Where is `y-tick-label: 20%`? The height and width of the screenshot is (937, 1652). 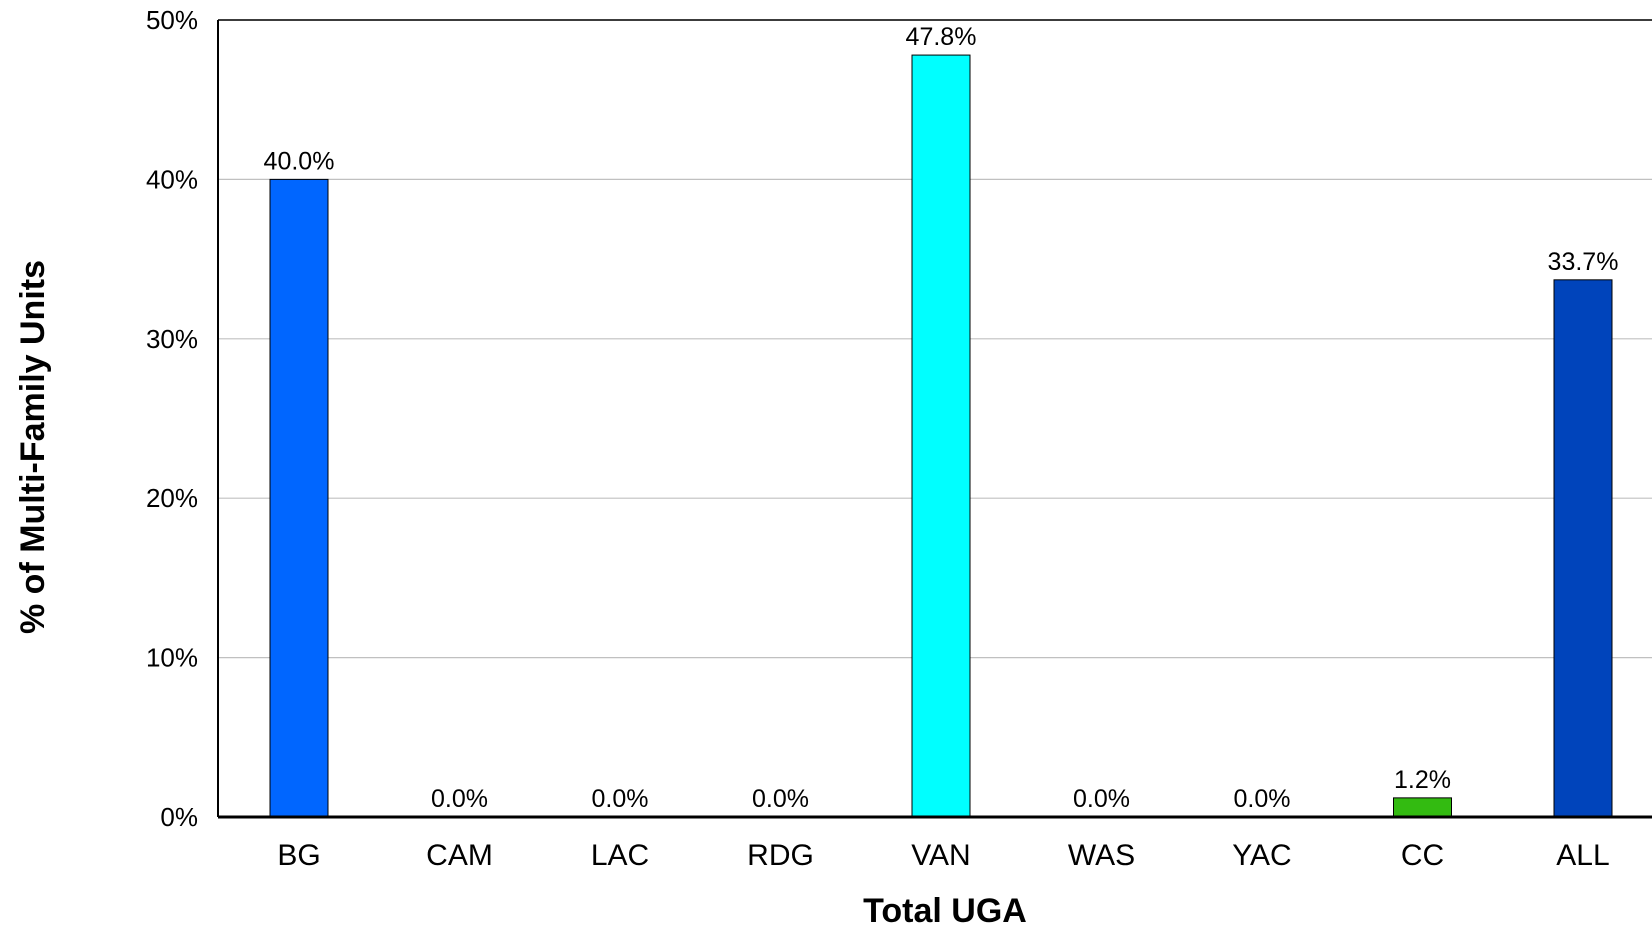 y-tick-label: 20% is located at coordinates (172, 498).